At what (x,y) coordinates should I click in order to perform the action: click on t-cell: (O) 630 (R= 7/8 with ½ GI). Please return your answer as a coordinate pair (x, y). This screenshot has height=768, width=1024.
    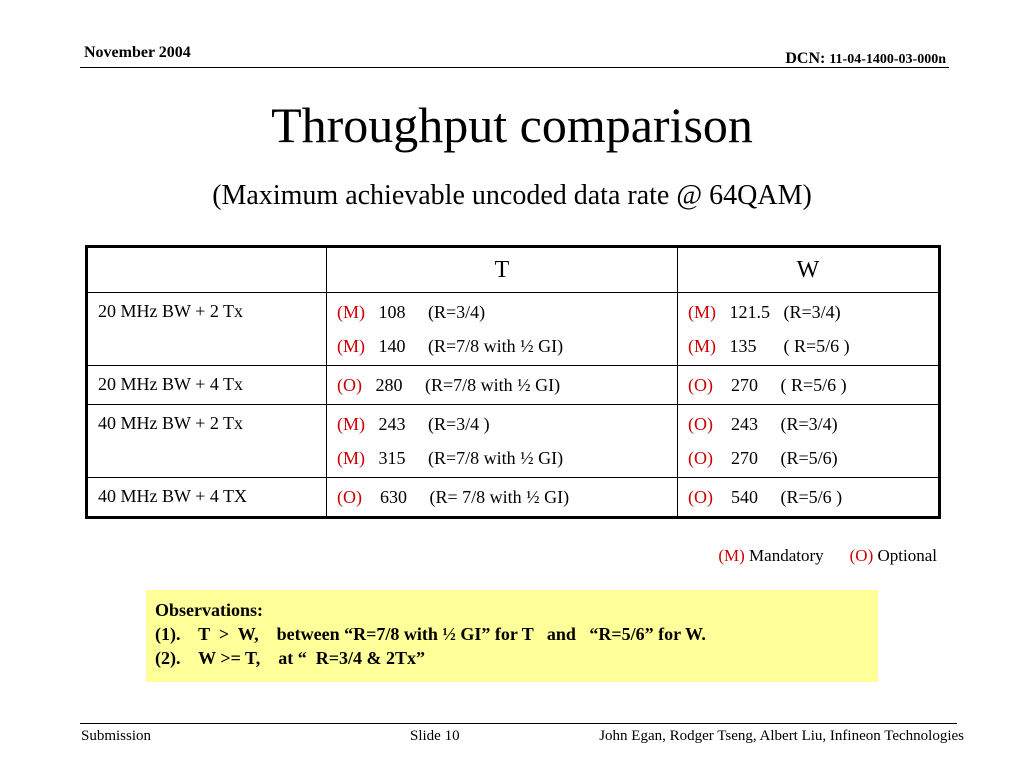
    Looking at the image, I should click on (502, 497).